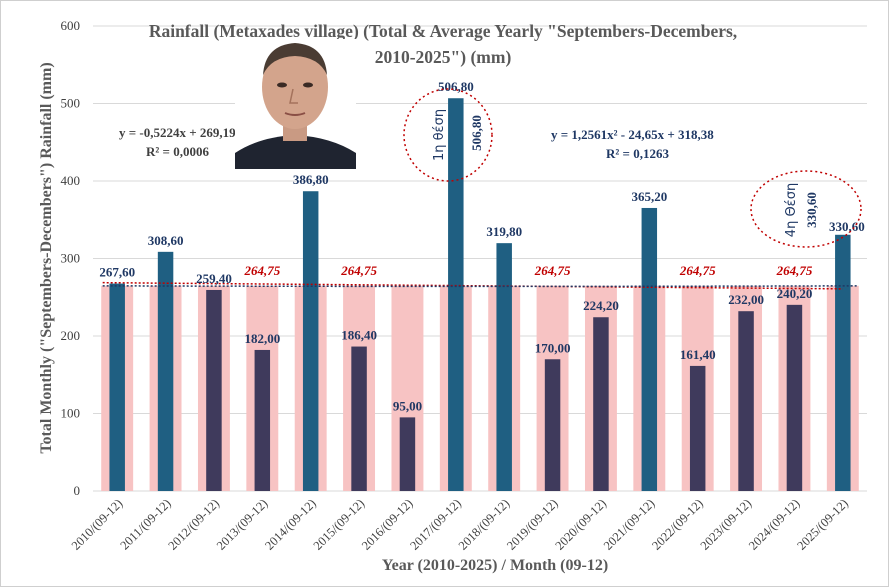  Describe the element at coordinates (177, 151) in the screenshot. I see `trendline-linear-r2: R² = 0,0006` at that location.